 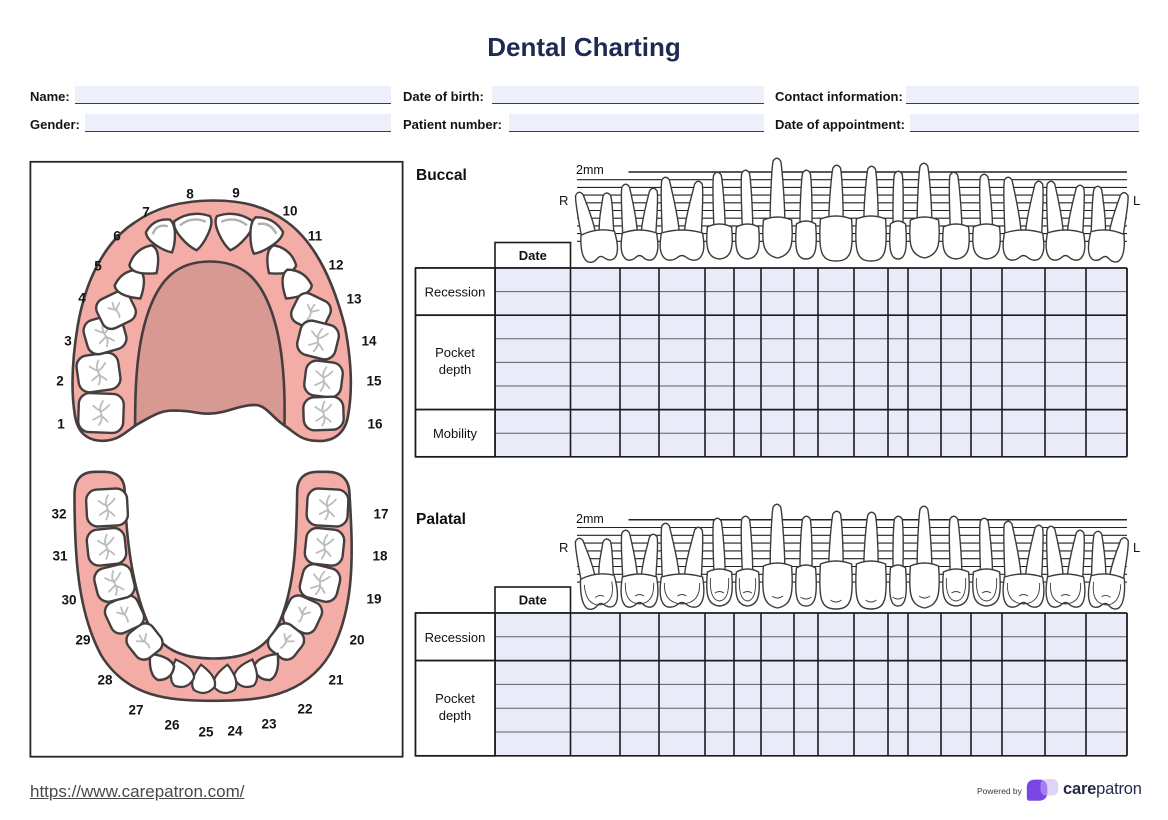 What do you see at coordinates (304, 709) in the screenshot?
I see `svg-text: 22` at bounding box center [304, 709].